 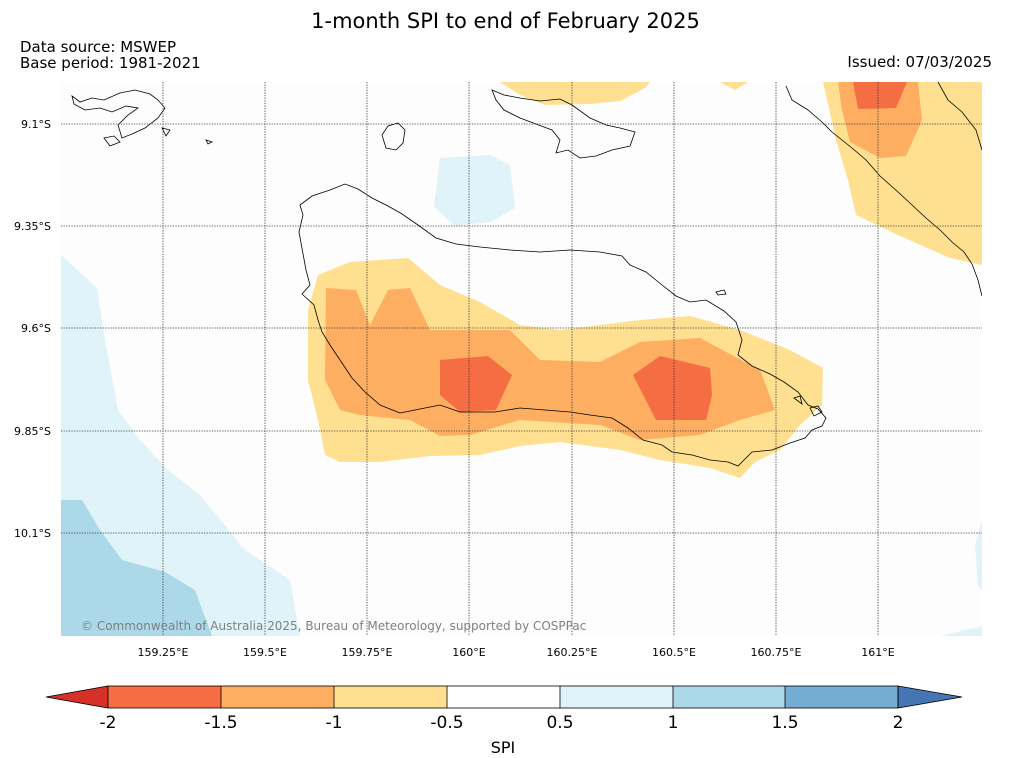 What do you see at coordinates (32, 226) in the screenshot?
I see `lat-label: 9.35°S` at bounding box center [32, 226].